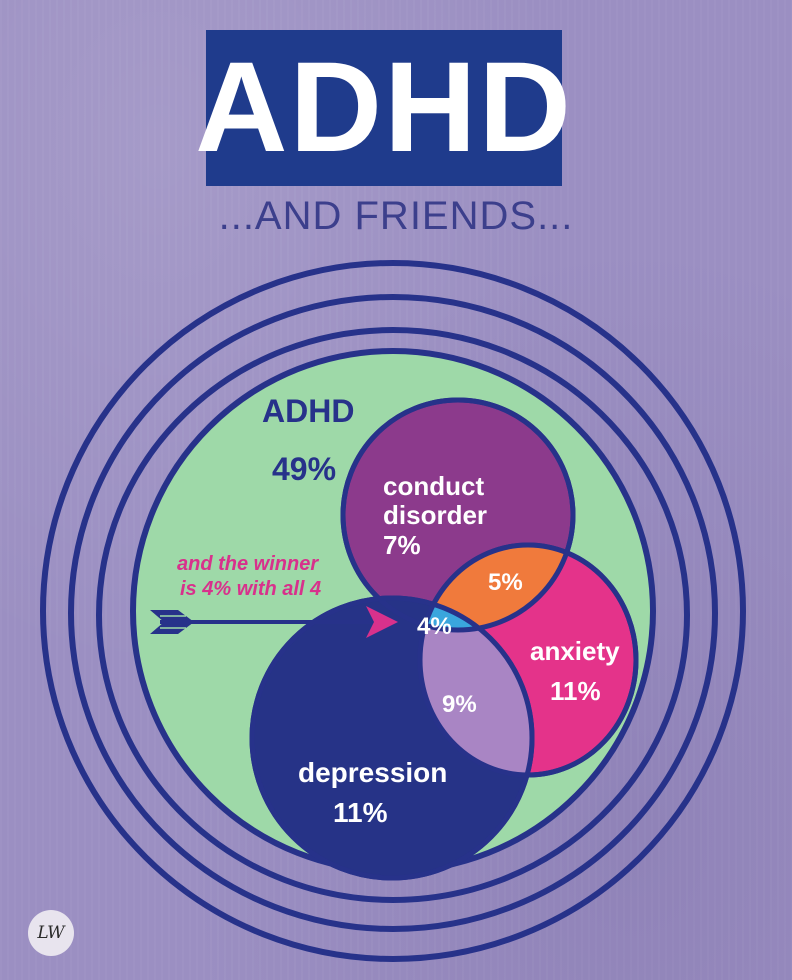 The height and width of the screenshot is (980, 792). What do you see at coordinates (250, 589) in the screenshot?
I see `annotation-line2: is 4% with all 4` at bounding box center [250, 589].